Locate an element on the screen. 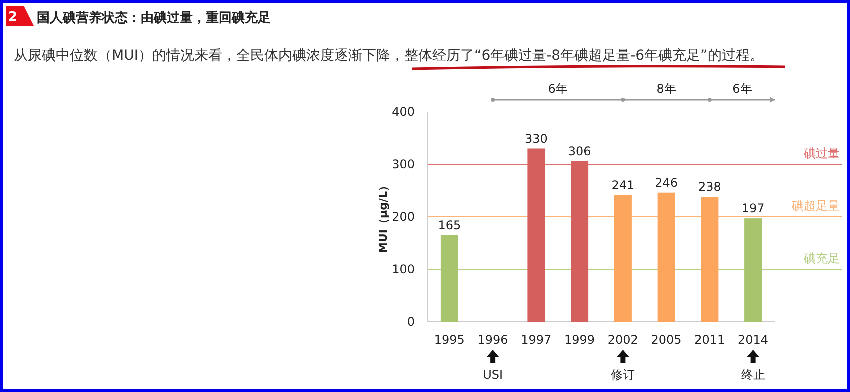 The image size is (850, 392). text: 8年 is located at coordinates (666, 89).